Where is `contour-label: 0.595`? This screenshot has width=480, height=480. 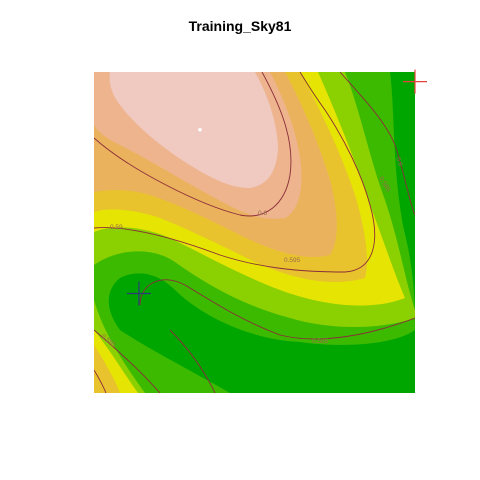 contour-label: 0.595 is located at coordinates (292, 260).